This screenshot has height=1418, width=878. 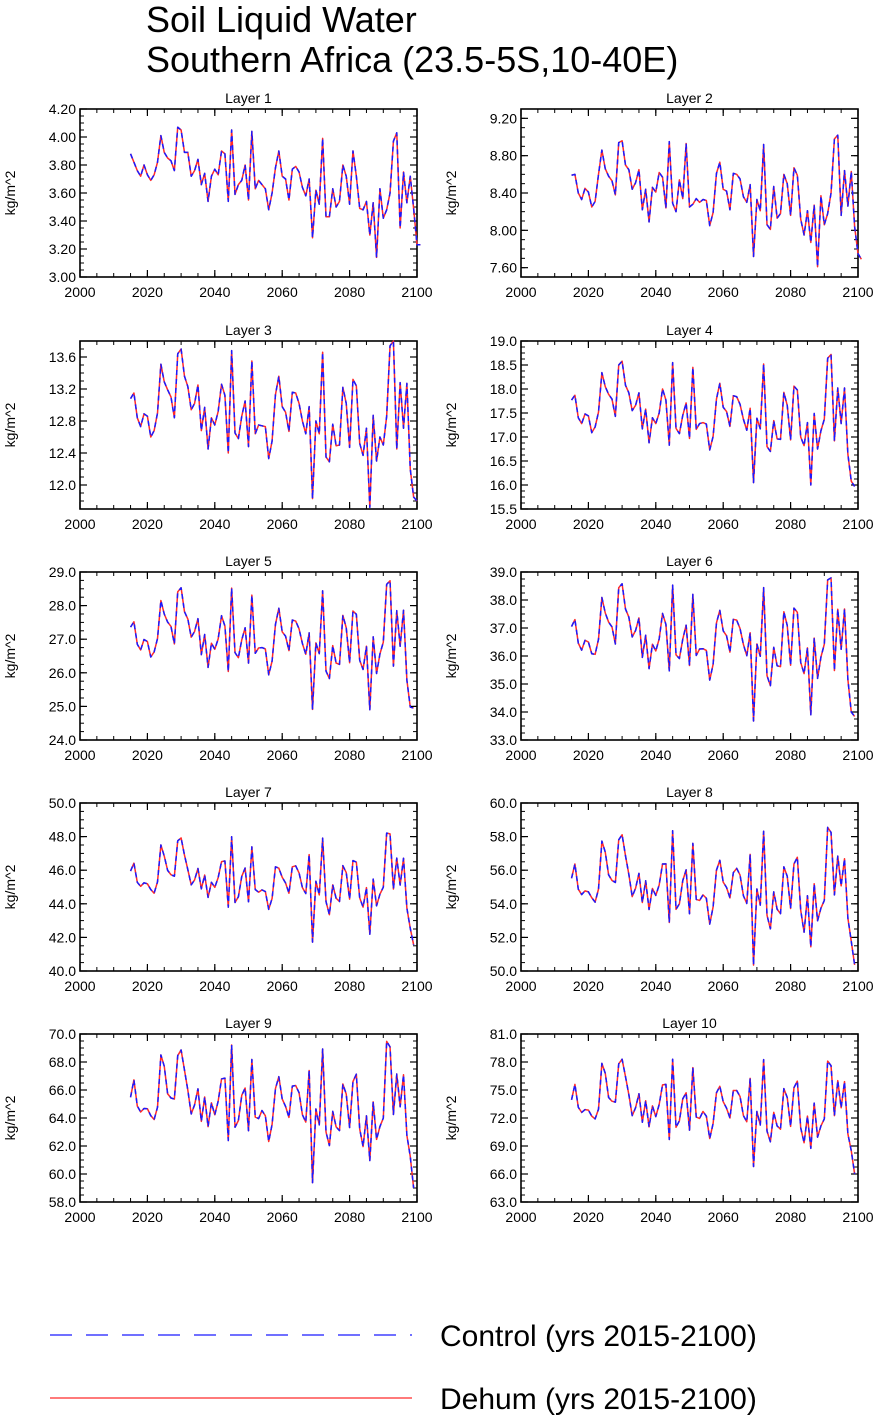 What do you see at coordinates (503, 230) in the screenshot?
I see `y-tick-label: 8.00` at bounding box center [503, 230].